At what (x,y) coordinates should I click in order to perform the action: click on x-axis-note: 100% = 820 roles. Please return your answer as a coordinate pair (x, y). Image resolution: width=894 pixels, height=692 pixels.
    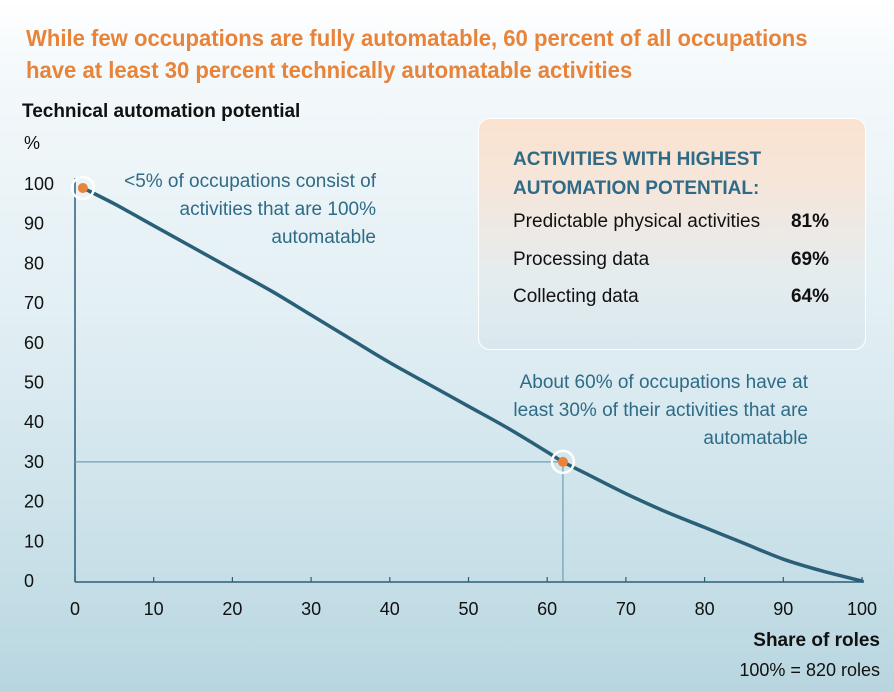
    Looking at the image, I should click on (809, 670).